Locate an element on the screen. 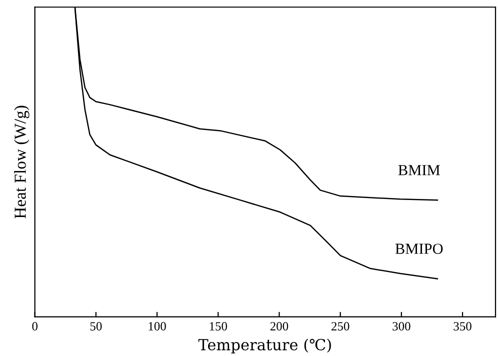 The width and height of the screenshot is (498, 356). x-tick-label: 100 is located at coordinates (157, 326).